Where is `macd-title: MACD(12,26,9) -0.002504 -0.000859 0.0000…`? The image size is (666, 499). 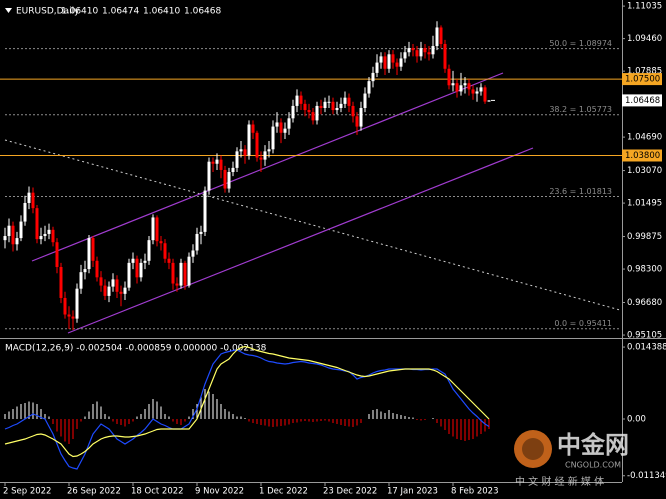 macd-title: MACD(12,26,9) -0.002504 -0.000859 0.0000… is located at coordinates (136, 349).